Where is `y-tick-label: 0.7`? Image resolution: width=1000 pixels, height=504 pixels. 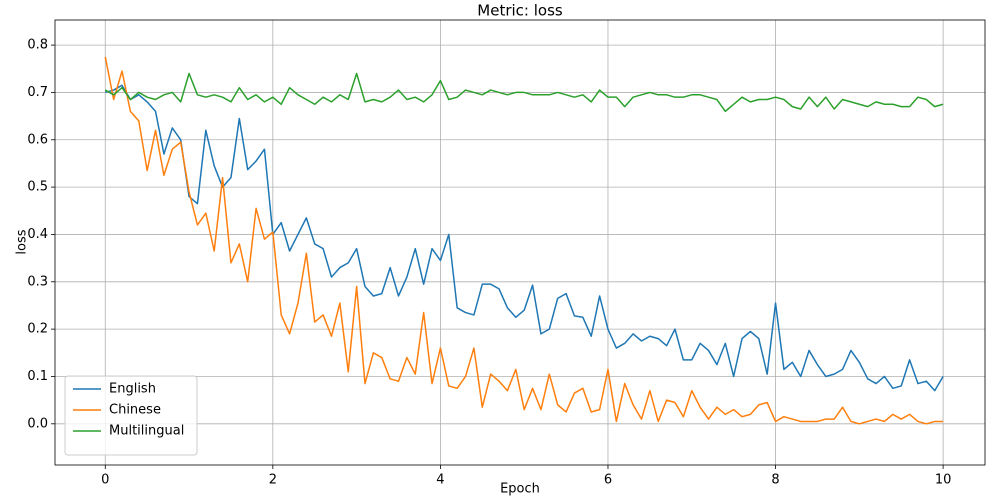 y-tick-label: 0.7 is located at coordinates (37, 92).